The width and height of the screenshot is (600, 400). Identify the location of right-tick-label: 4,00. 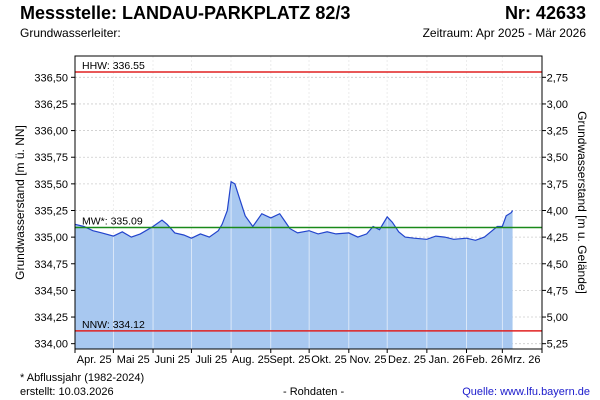
(557, 211).